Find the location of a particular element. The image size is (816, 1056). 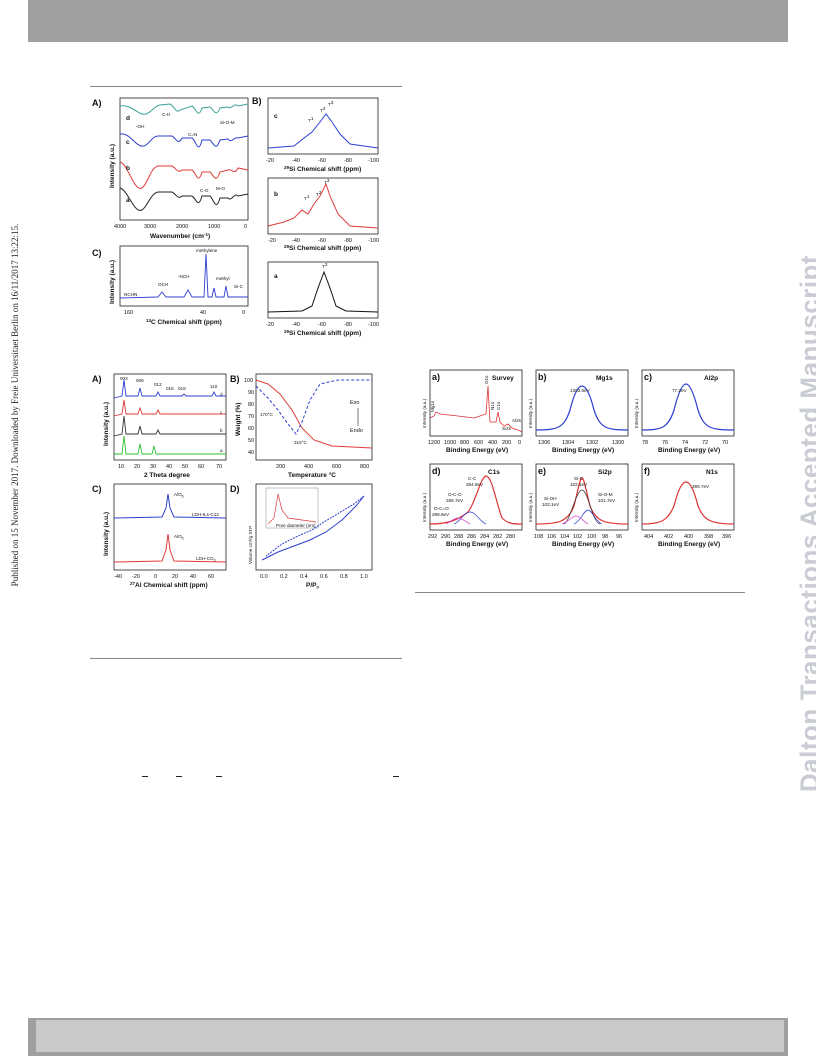

fig1-b-xtick: -100 is located at coordinates (373, 161).